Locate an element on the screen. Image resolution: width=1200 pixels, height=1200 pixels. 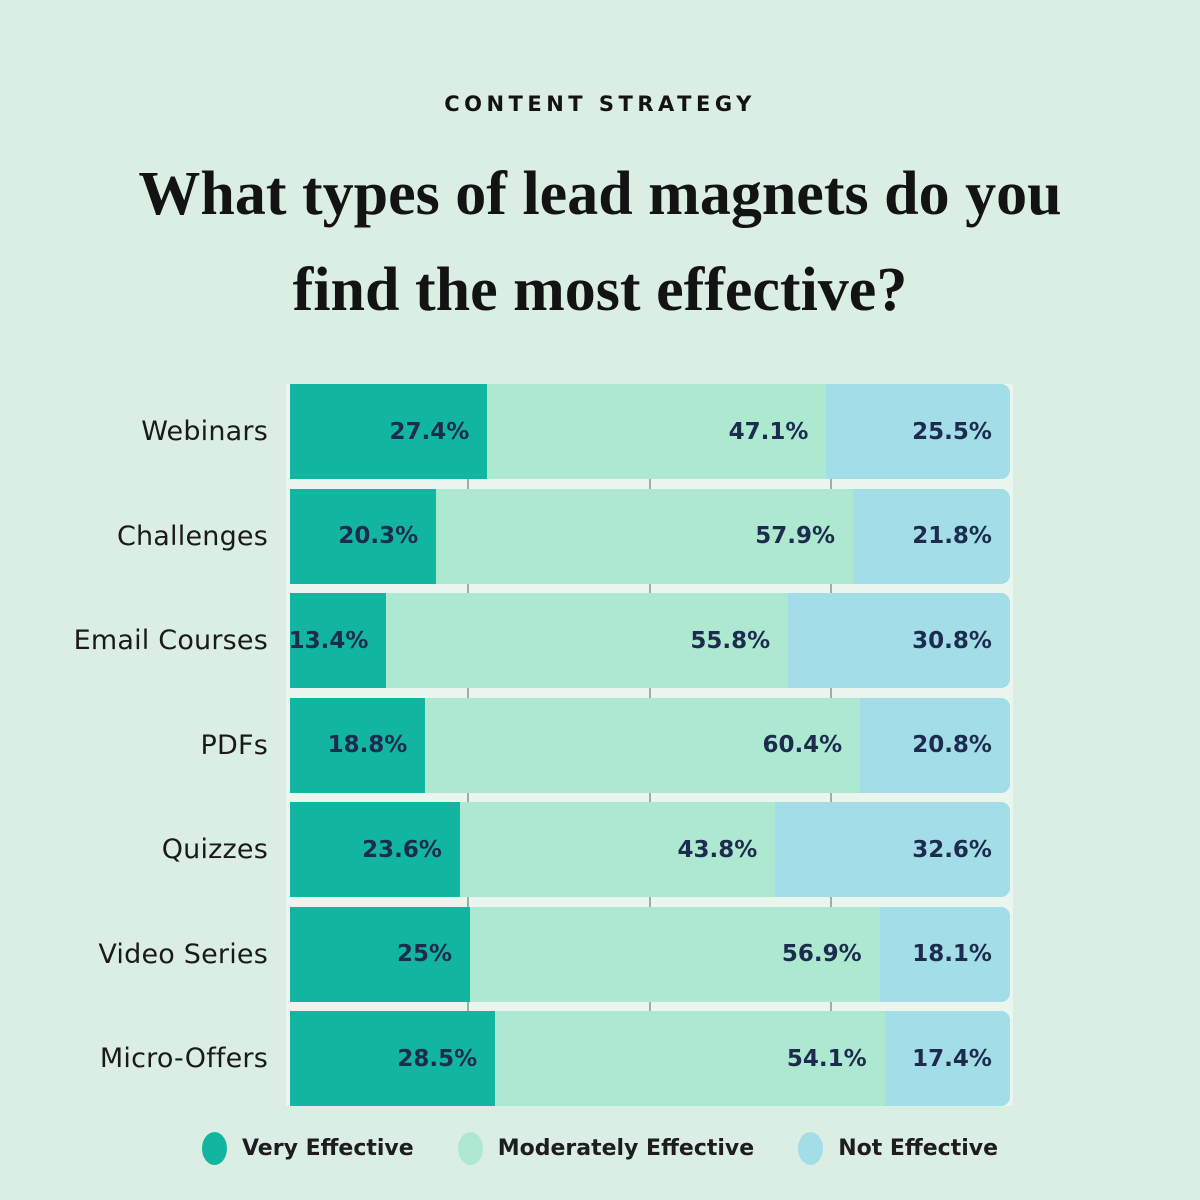
value-label: 25% is located at coordinates (424, 954).